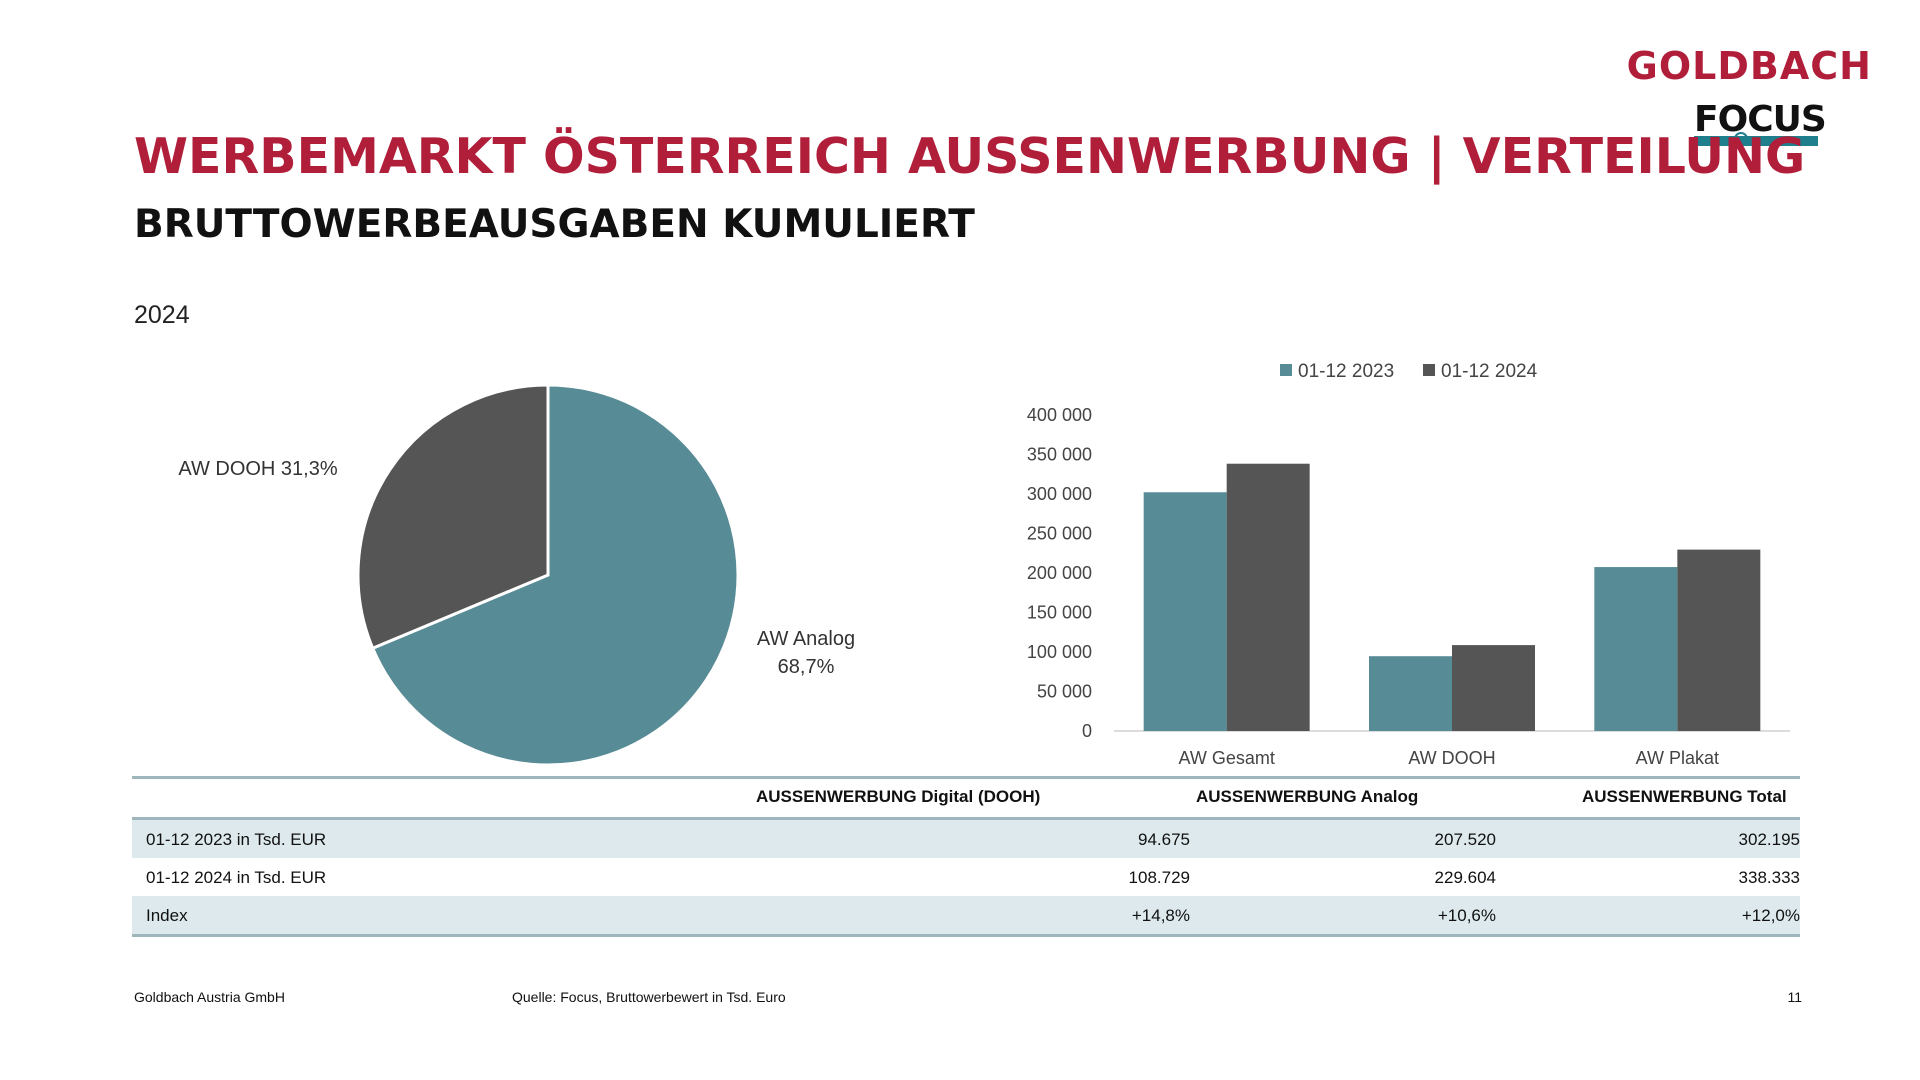 This screenshot has width=1920, height=1080. Describe the element at coordinates (1159, 877) in the screenshot. I see `cell-dooh: 108.729` at that location.